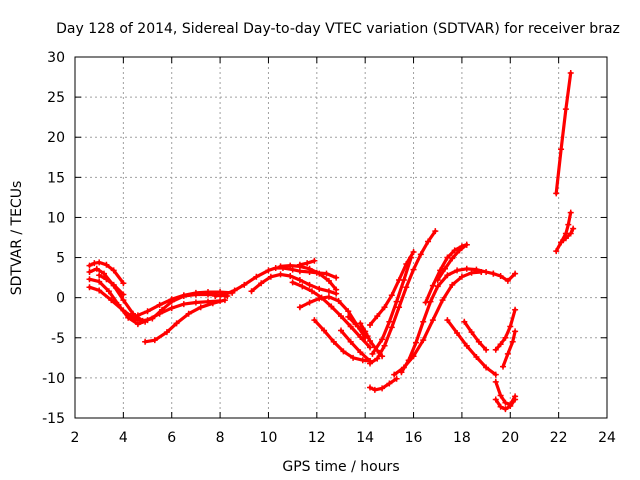  Describe the element at coordinates (58, 339) in the screenshot. I see `y-tick-label: -5` at that location.